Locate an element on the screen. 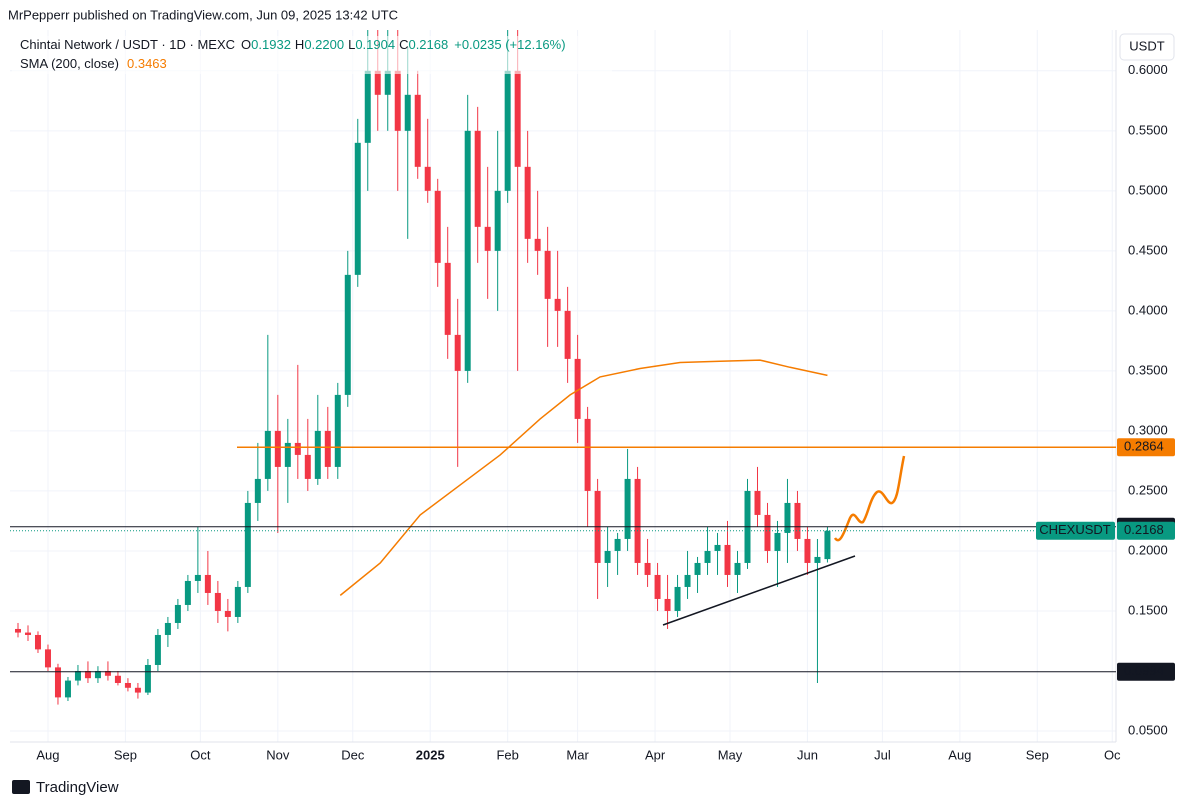  sma-value: 0.3463 is located at coordinates (147, 63).